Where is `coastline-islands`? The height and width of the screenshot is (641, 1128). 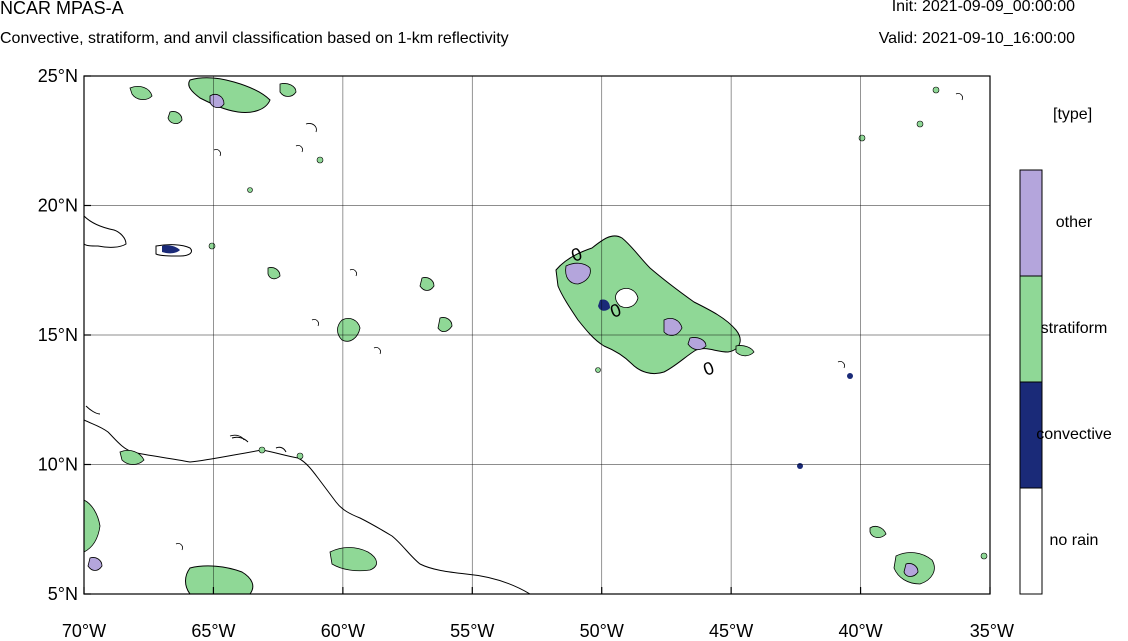 coastline-islands is located at coordinates (186, 429).